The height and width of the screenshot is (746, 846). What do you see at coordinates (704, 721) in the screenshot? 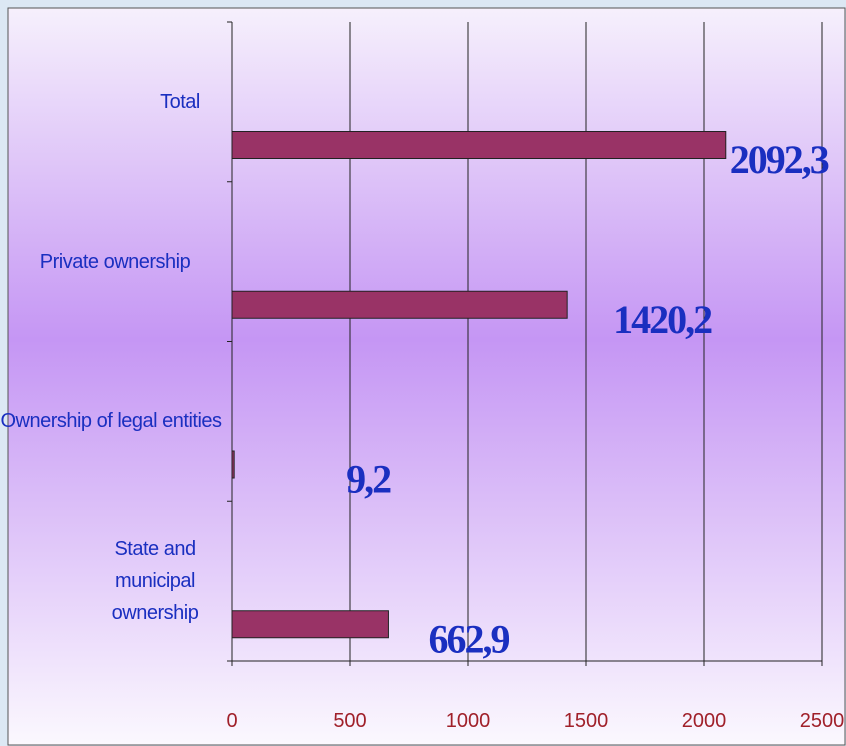
I see `x-tick-label: 2000` at bounding box center [704, 721].